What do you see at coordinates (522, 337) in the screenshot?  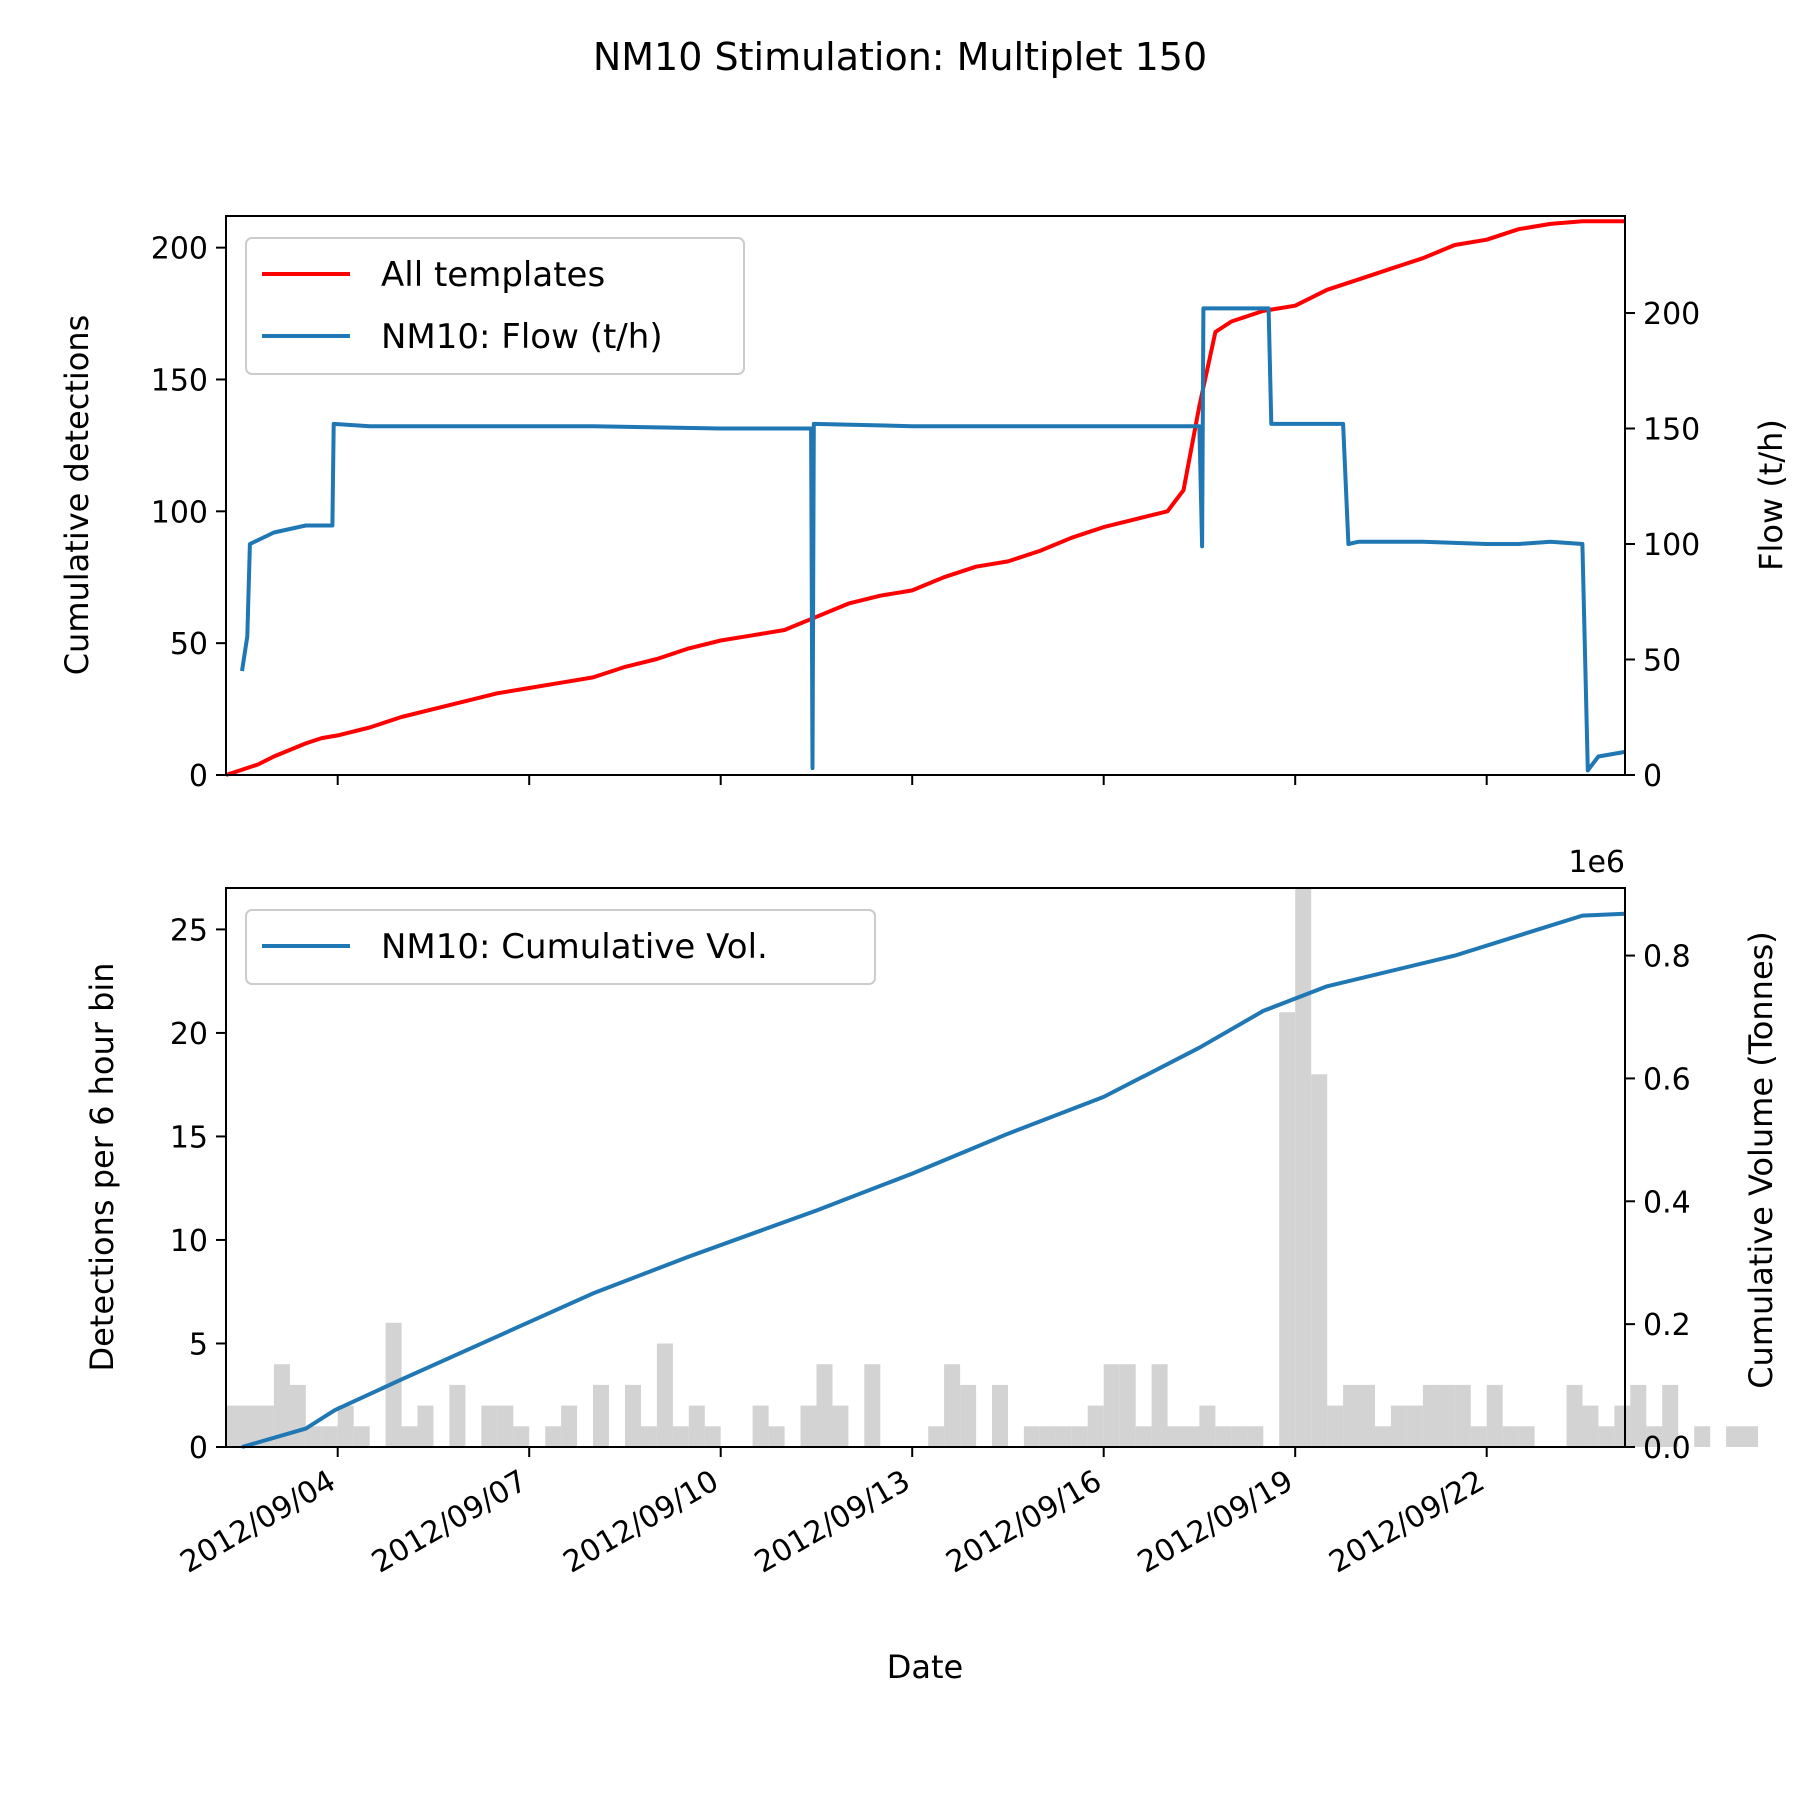 I see `legend-label-flow: NM10: Flow (t/h)` at bounding box center [522, 337].